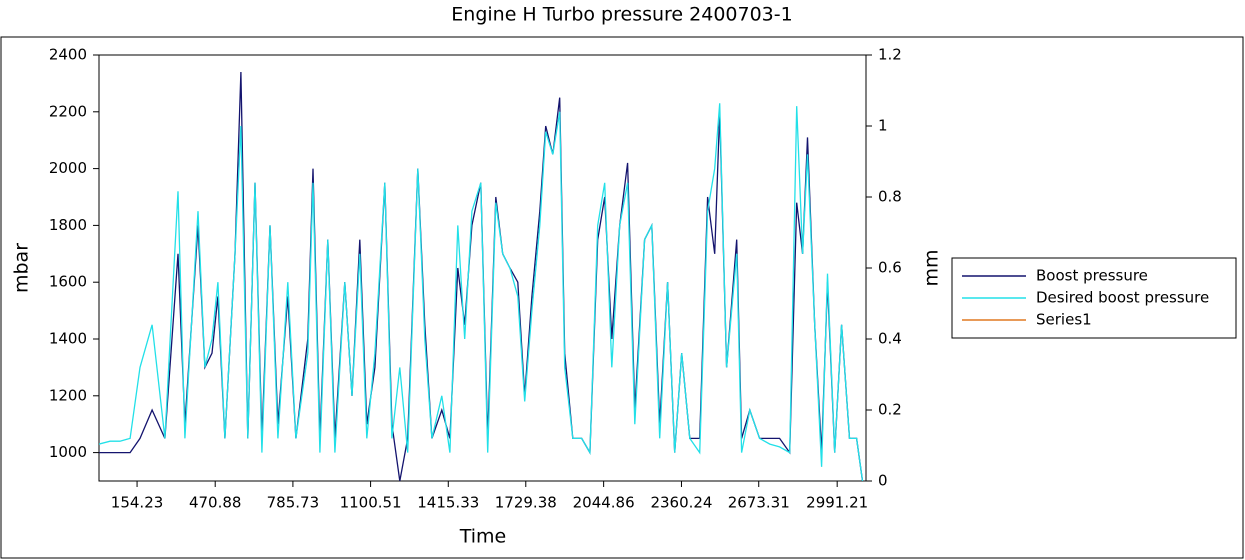 This screenshot has height=560, width=1245. What do you see at coordinates (293, 503) in the screenshot?
I see `x-tick-label: 785.73` at bounding box center [293, 503].